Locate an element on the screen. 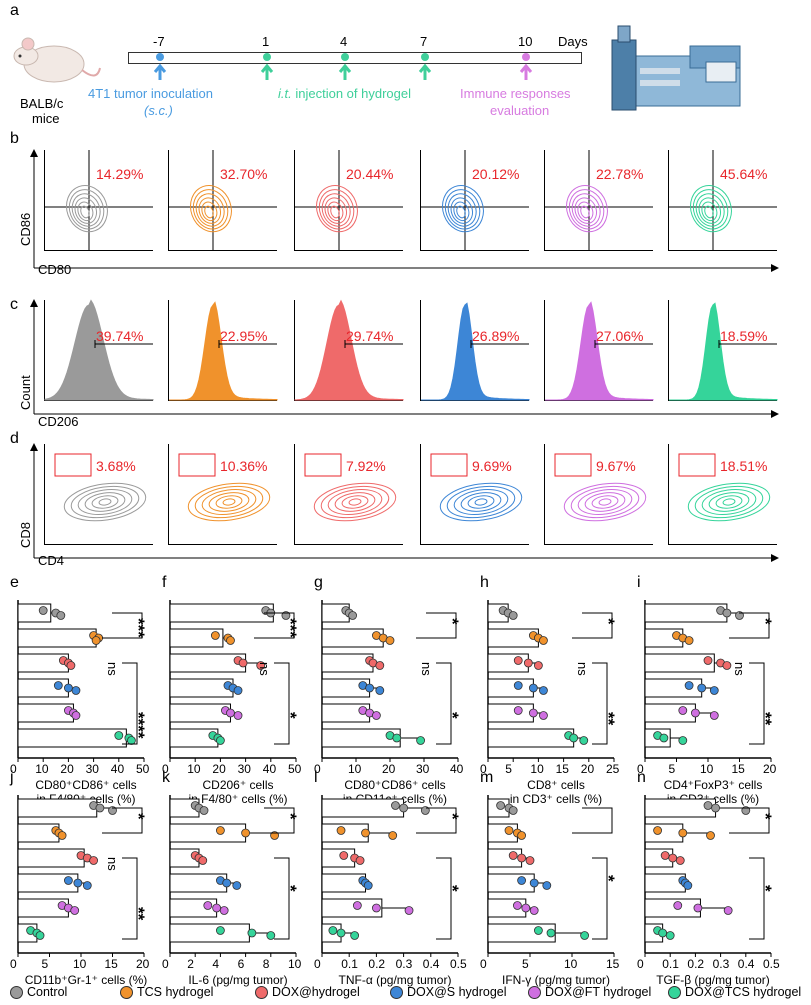 This screenshot has width=811, height=1005. x-tick-label: 2 is located at coordinates (190, 964).